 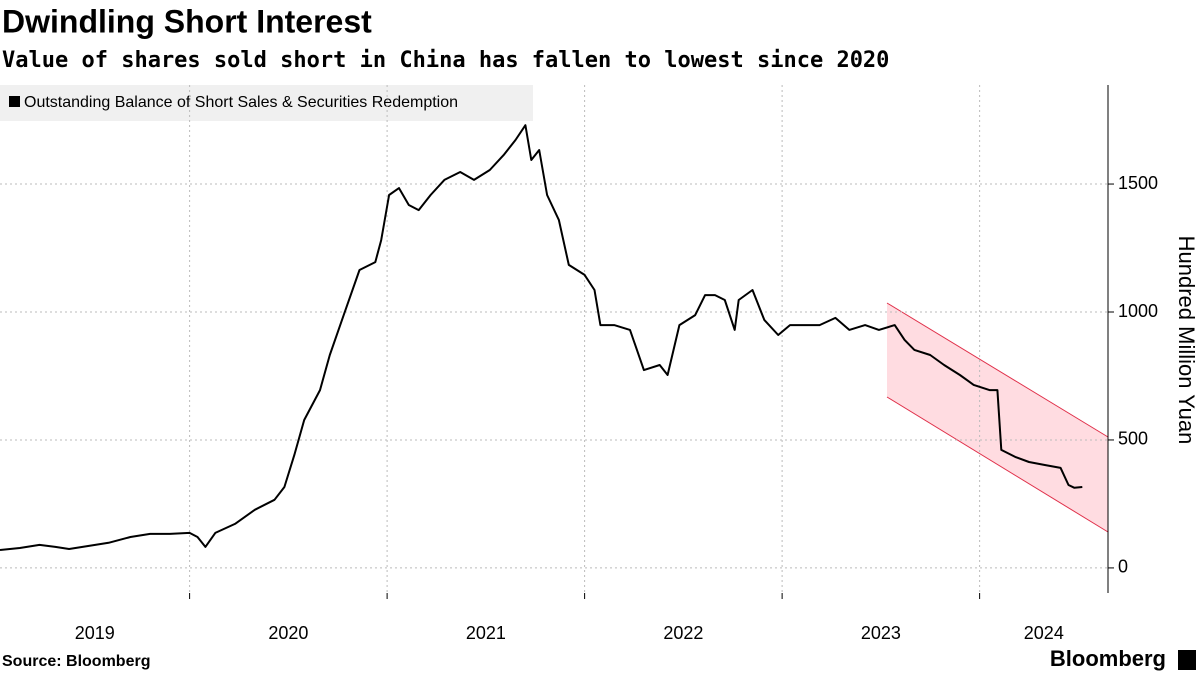 What do you see at coordinates (187, 21) in the screenshot?
I see `chart-title: Dwindling Short Interest` at bounding box center [187, 21].